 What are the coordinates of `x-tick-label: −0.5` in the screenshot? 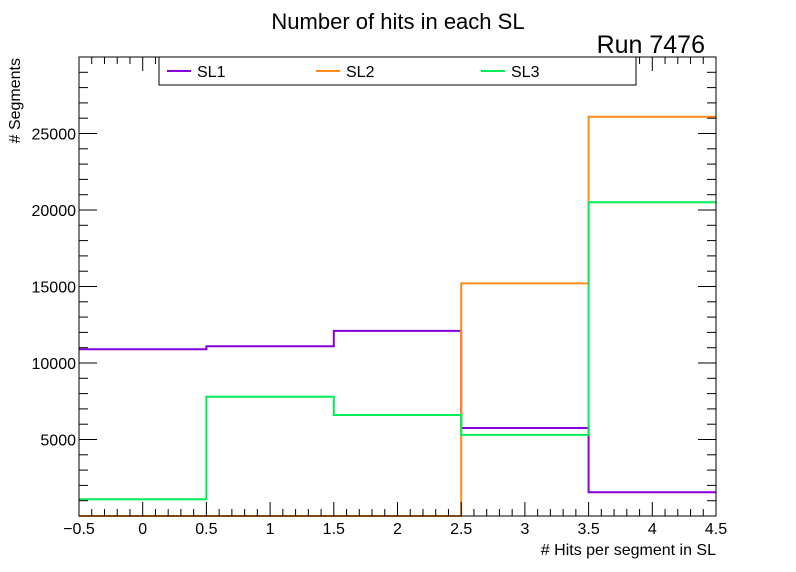 It's located at (79, 529).